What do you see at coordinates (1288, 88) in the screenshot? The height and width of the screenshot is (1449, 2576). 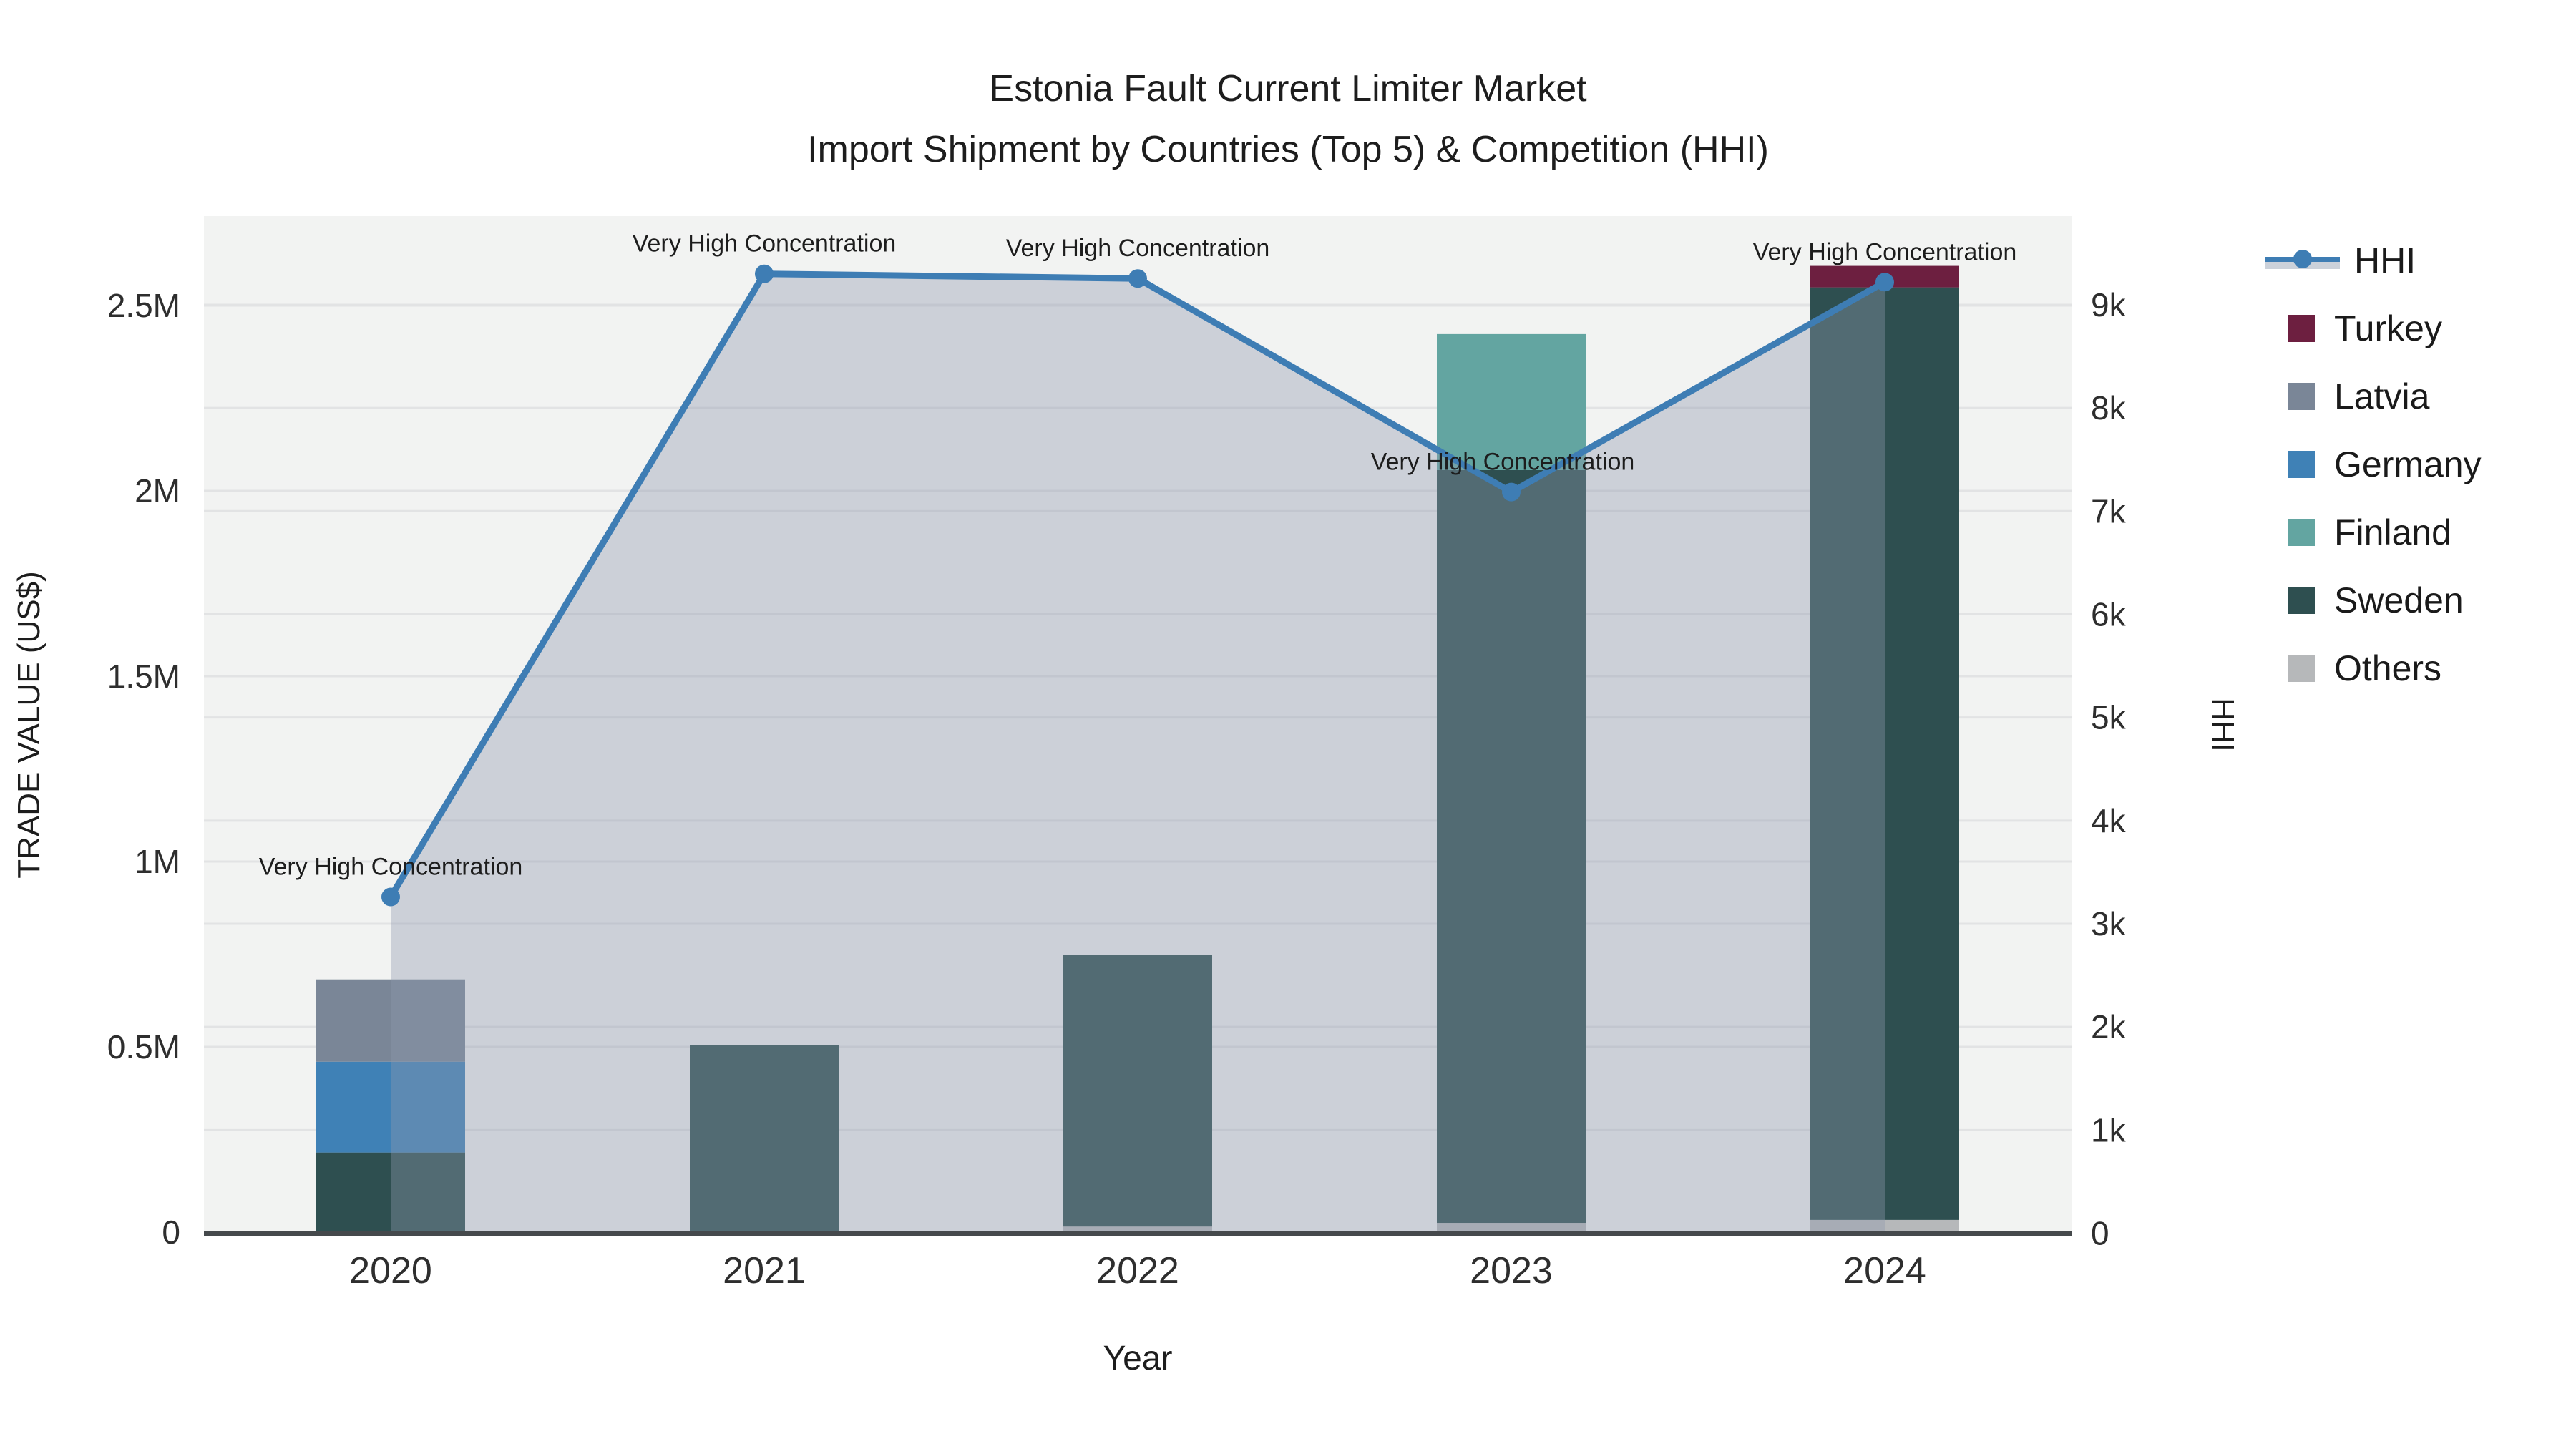 I see `chart-title: Estonia Fault Current Limiter Market` at bounding box center [1288, 88].